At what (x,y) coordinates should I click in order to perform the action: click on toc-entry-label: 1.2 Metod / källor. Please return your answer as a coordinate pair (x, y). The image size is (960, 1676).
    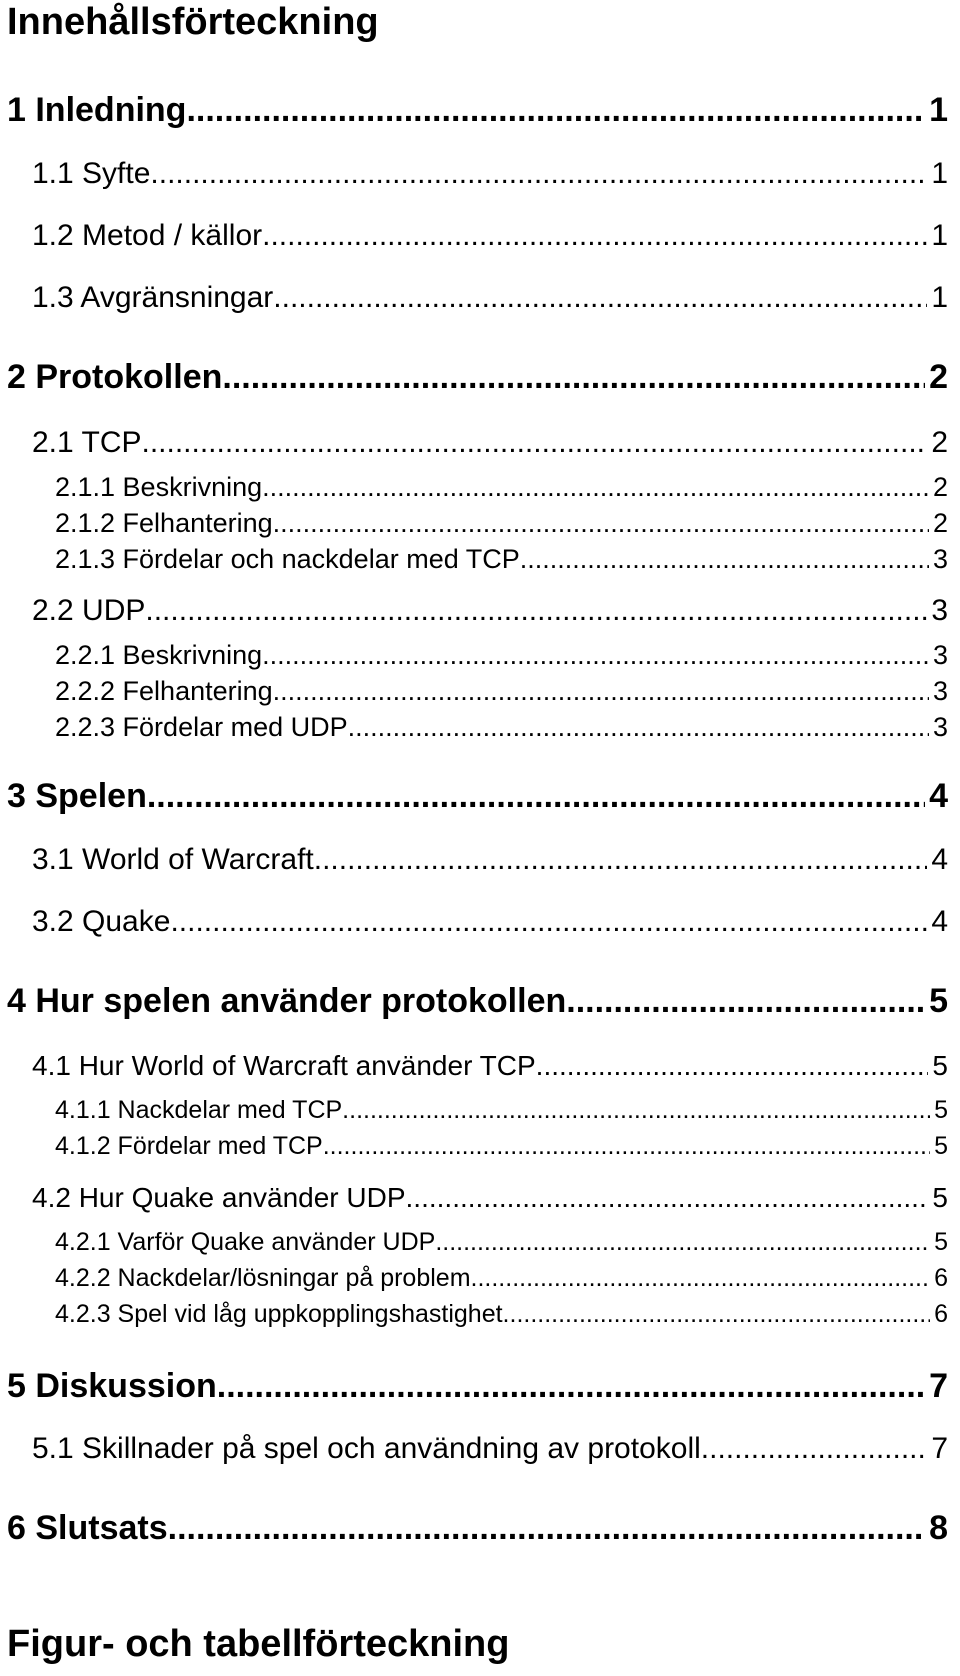
    Looking at the image, I should click on (147, 235).